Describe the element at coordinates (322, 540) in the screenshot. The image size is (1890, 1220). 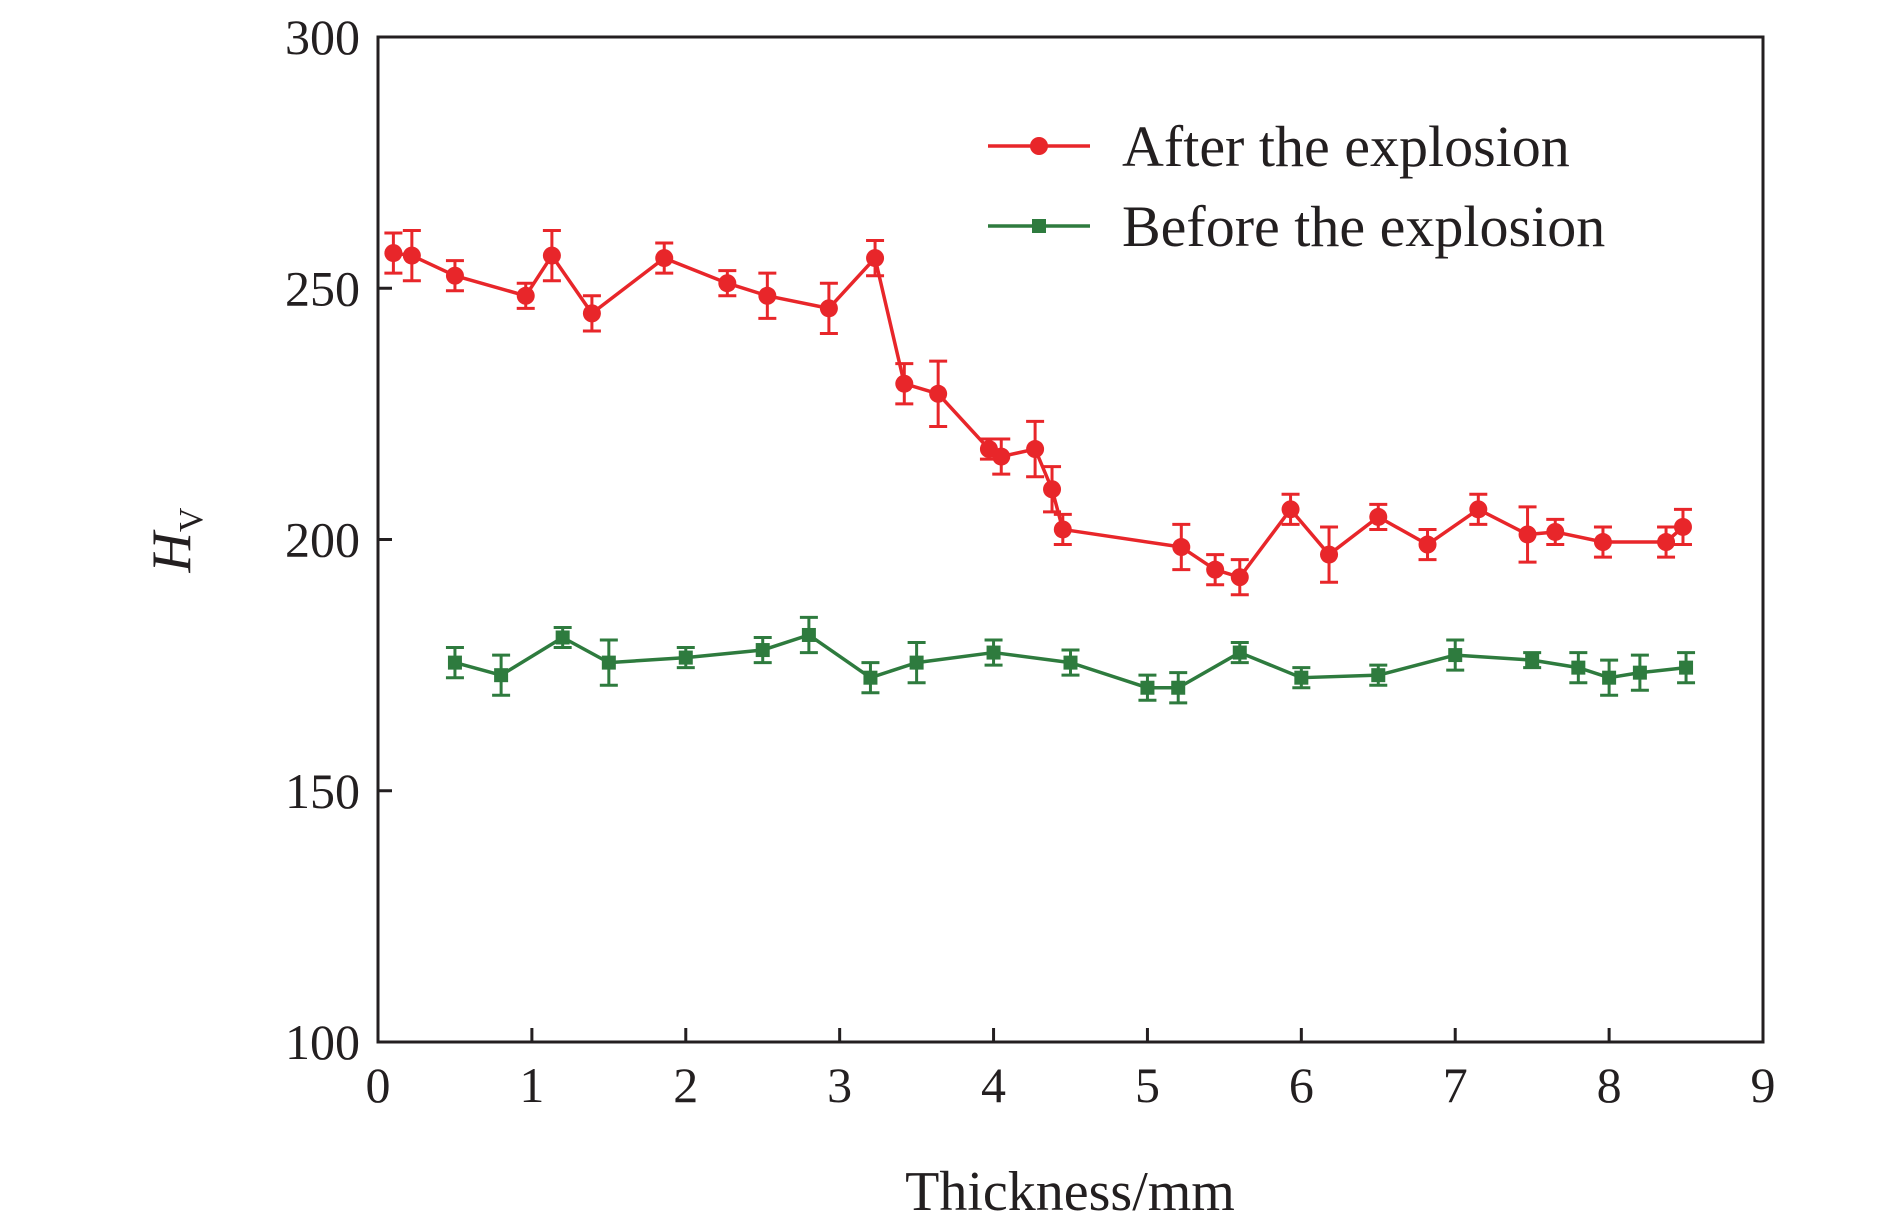
I see `y-tick-label: 200` at that location.